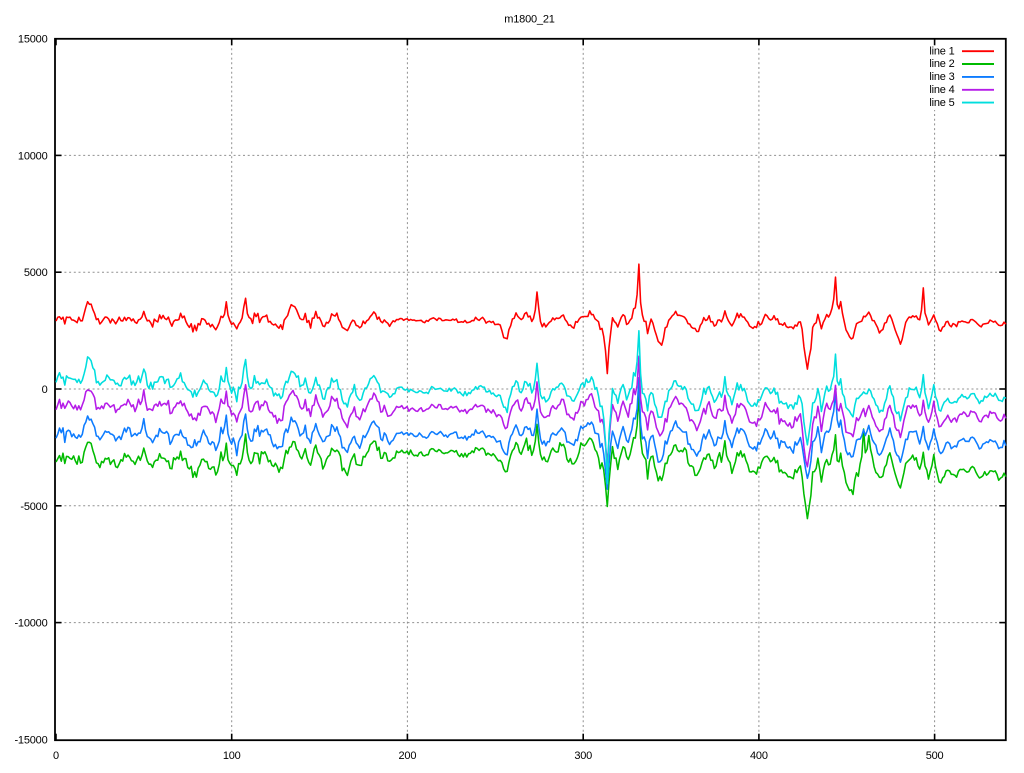 This screenshot has width=1024, height=773. I want to click on svg-text: 200, so click(408, 756).